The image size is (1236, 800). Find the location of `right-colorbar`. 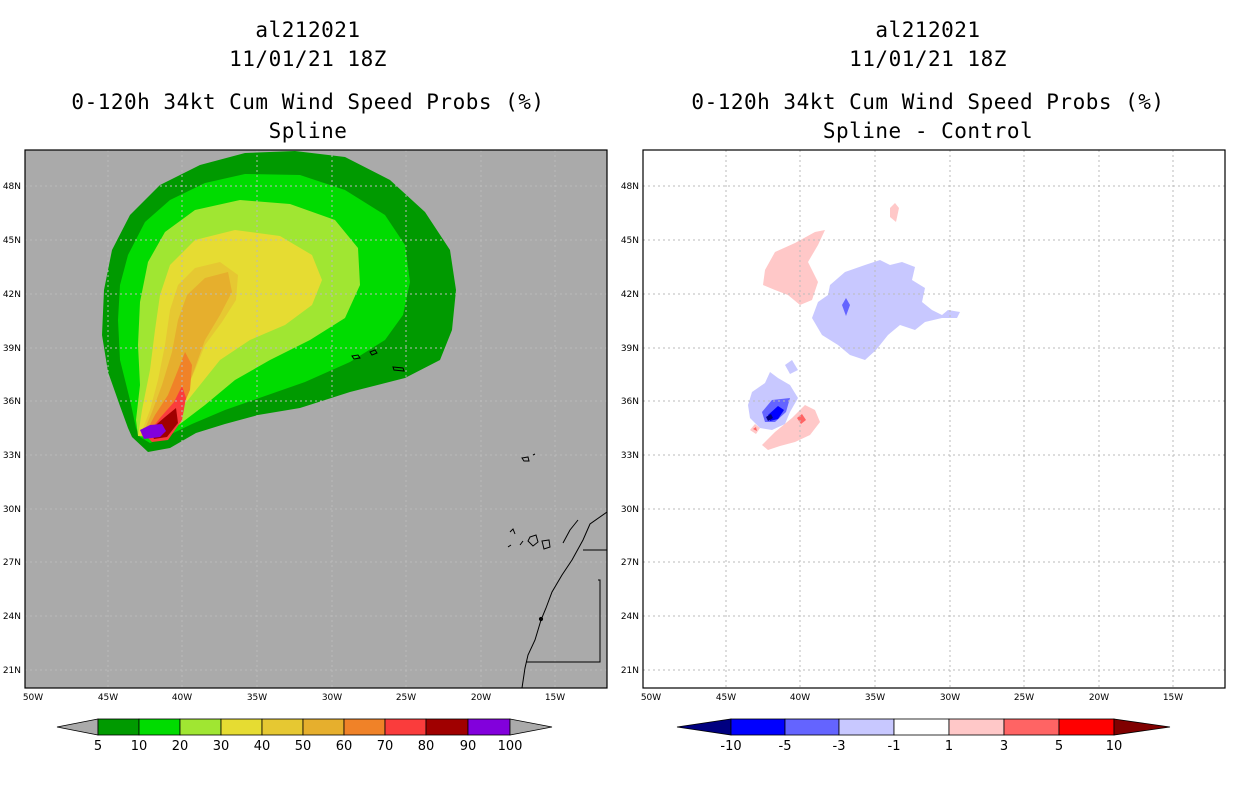

right-colorbar is located at coordinates (923, 727).